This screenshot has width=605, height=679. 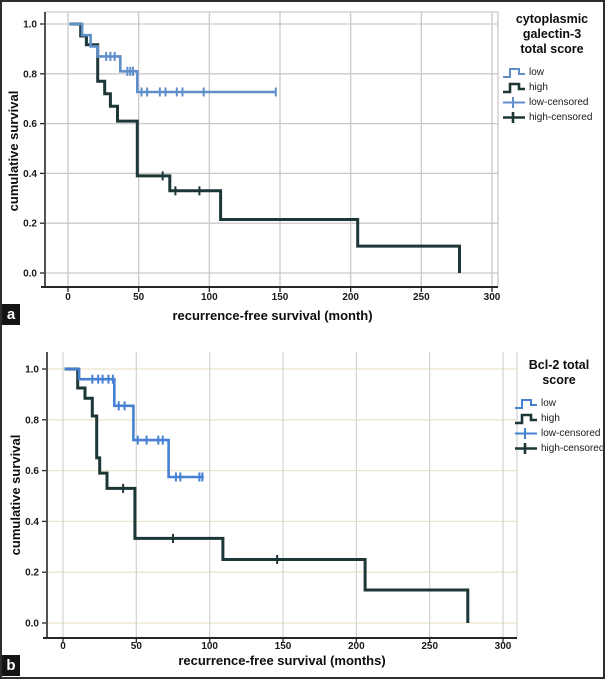 What do you see at coordinates (559, 372) in the screenshot?
I see `legend-title: Bcl-2 total score` at bounding box center [559, 372].